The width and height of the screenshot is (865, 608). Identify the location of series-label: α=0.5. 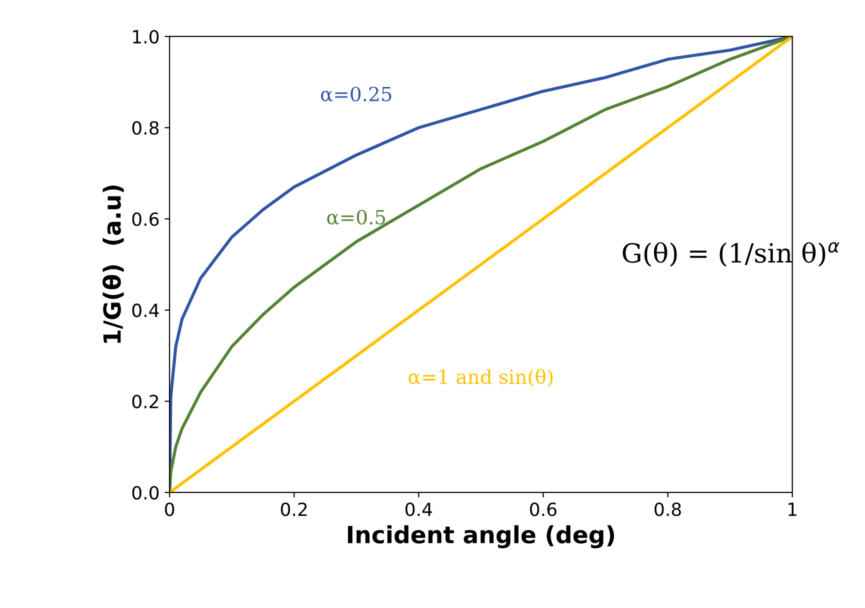
(356, 217).